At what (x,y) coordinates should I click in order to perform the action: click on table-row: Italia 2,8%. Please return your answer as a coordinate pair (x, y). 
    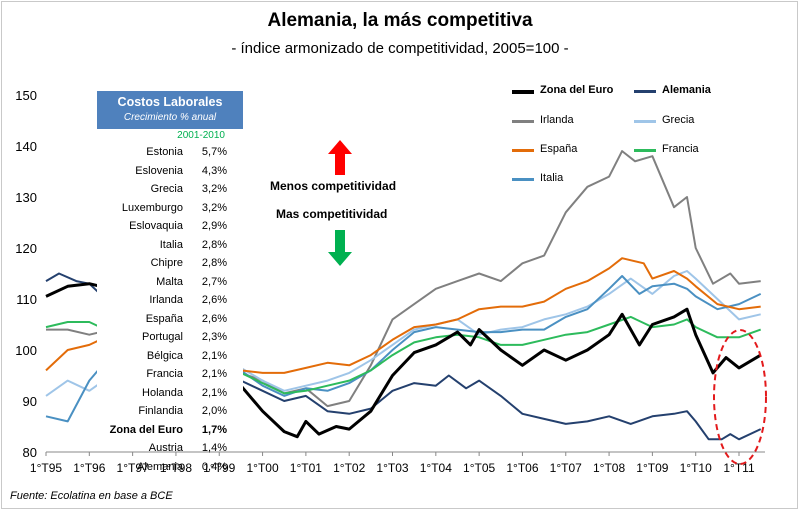
    Looking at the image, I should click on (170, 245).